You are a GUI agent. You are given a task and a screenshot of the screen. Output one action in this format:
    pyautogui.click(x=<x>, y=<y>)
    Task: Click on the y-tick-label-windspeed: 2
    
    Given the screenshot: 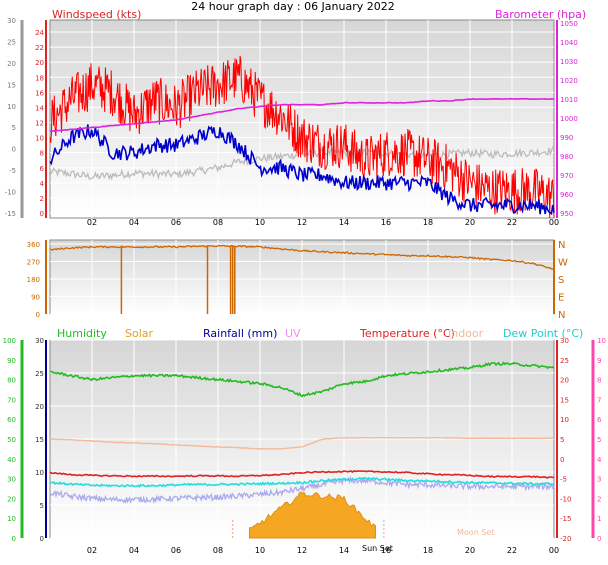 What is the action you would take?
    pyautogui.click(x=42, y=199)
    